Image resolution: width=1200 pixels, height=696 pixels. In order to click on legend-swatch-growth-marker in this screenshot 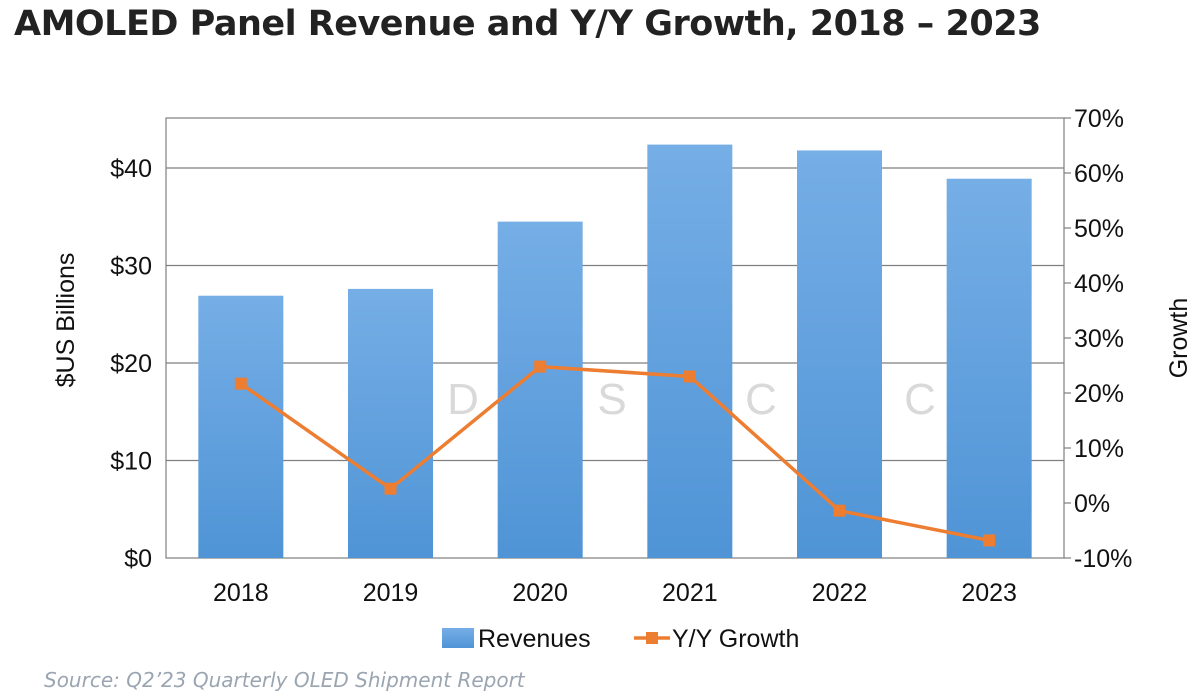, I will do `click(652, 638)`.